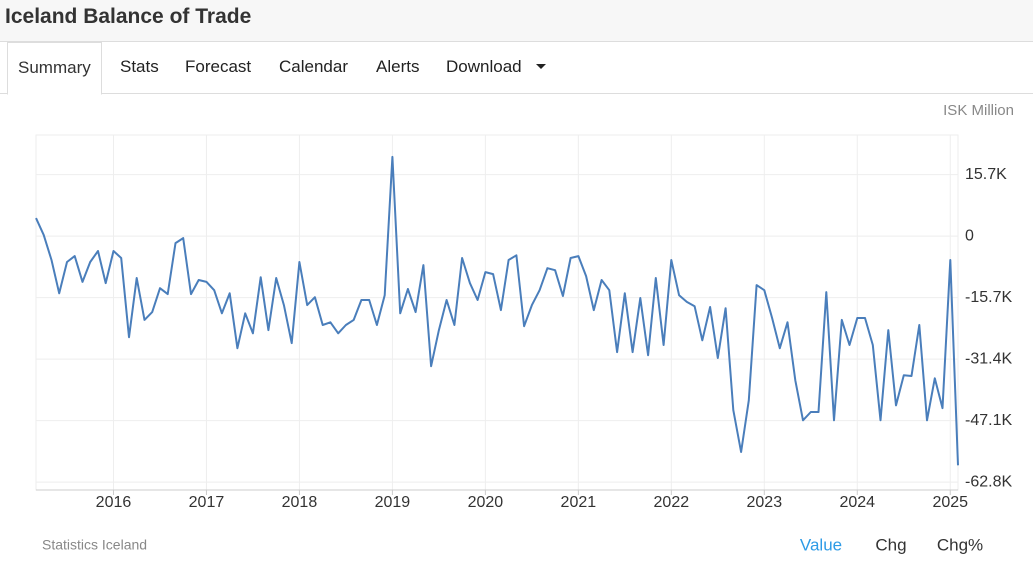 This screenshot has width=1033, height=567. What do you see at coordinates (207, 502) in the screenshot?
I see `x-tick-label: 2017` at bounding box center [207, 502].